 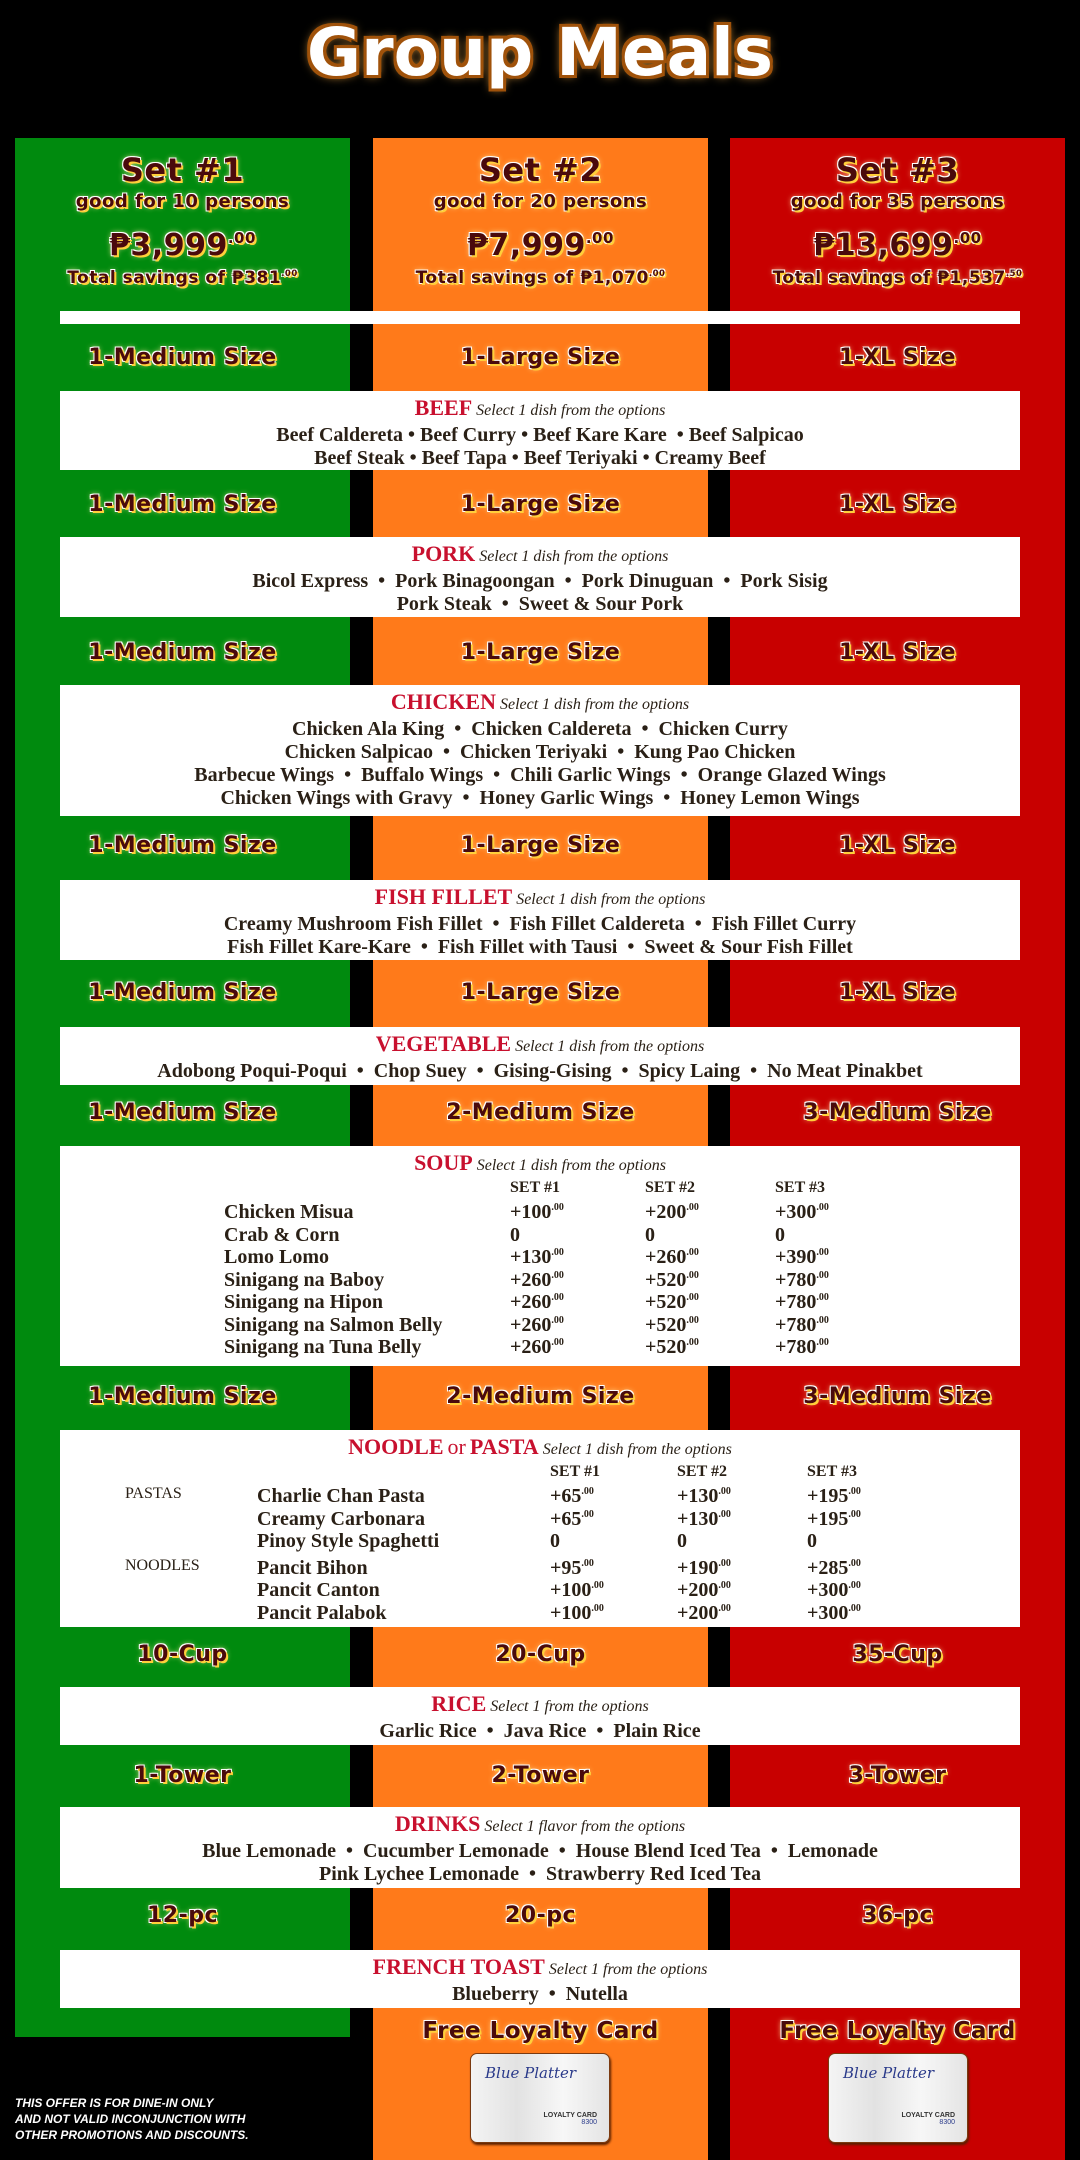 I want to click on price-cell: +780.00, so click(x=802, y=1302).